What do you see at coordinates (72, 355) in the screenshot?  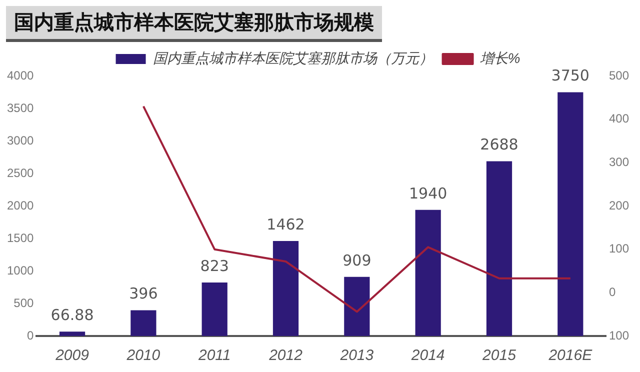 I see `x-tick-label: 2009` at bounding box center [72, 355].